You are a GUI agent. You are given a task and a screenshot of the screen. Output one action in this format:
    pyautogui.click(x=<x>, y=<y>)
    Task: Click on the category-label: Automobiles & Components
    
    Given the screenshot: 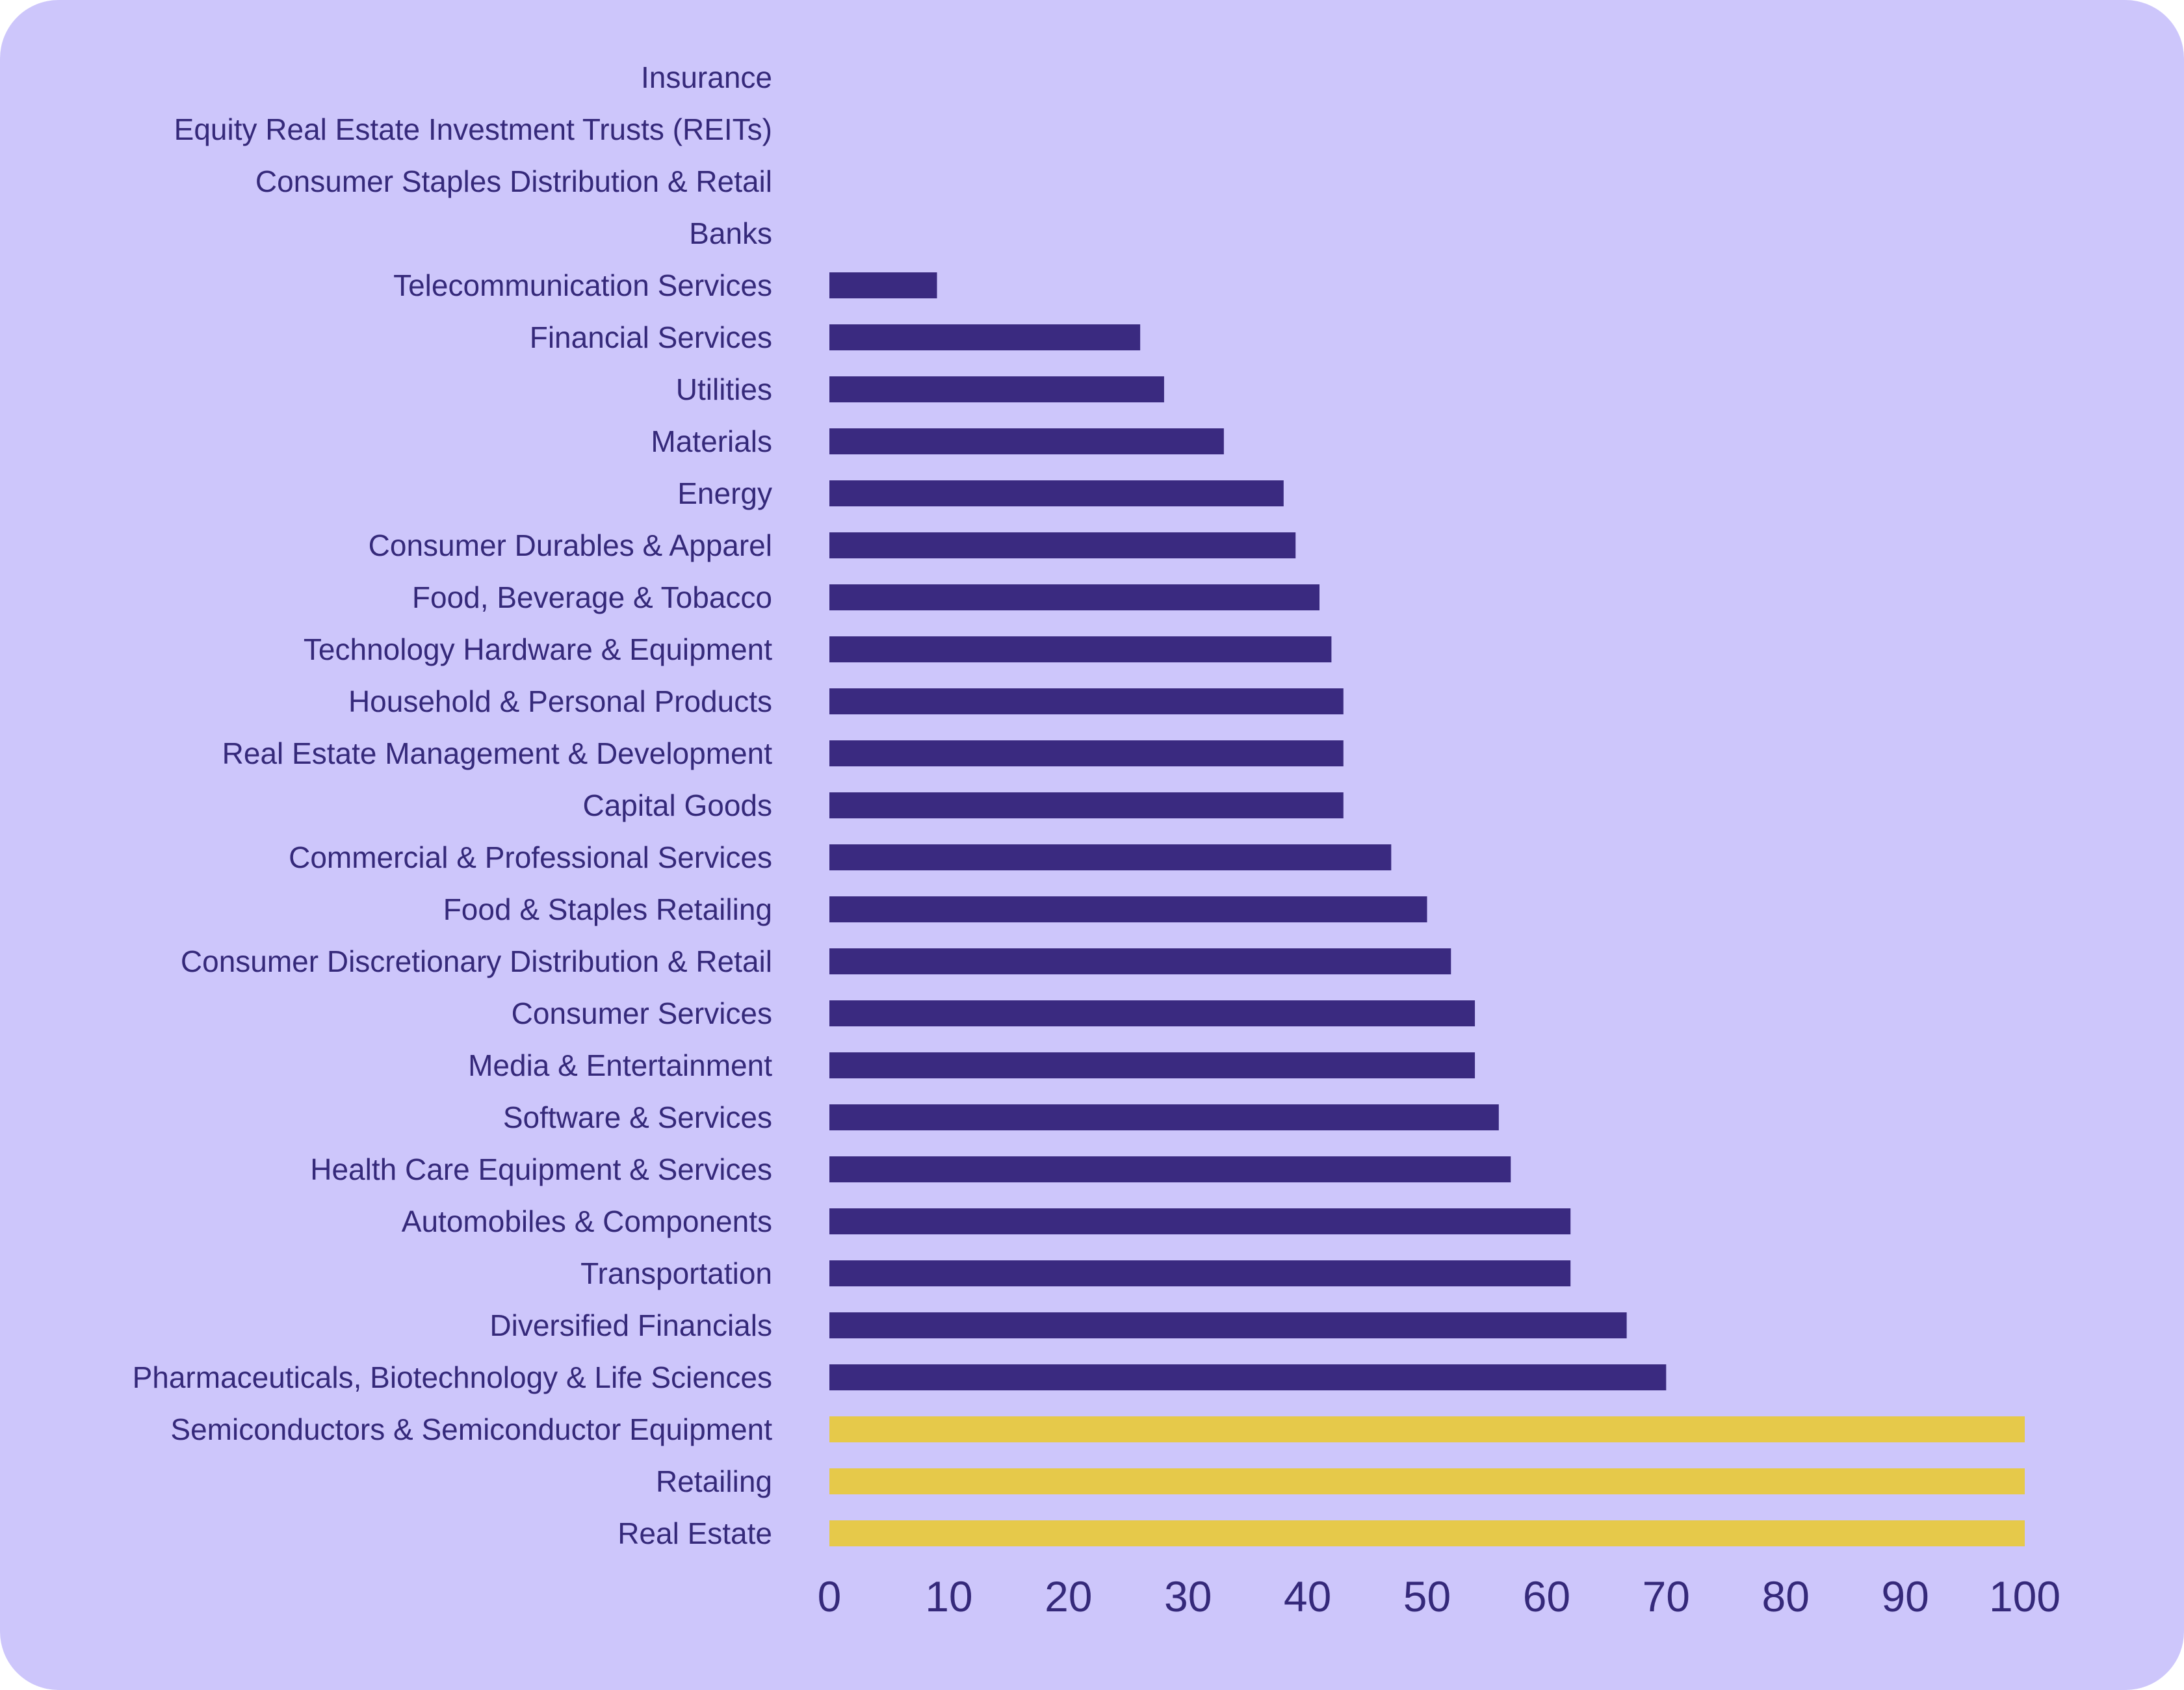 What is the action you would take?
    pyautogui.click(x=587, y=1221)
    